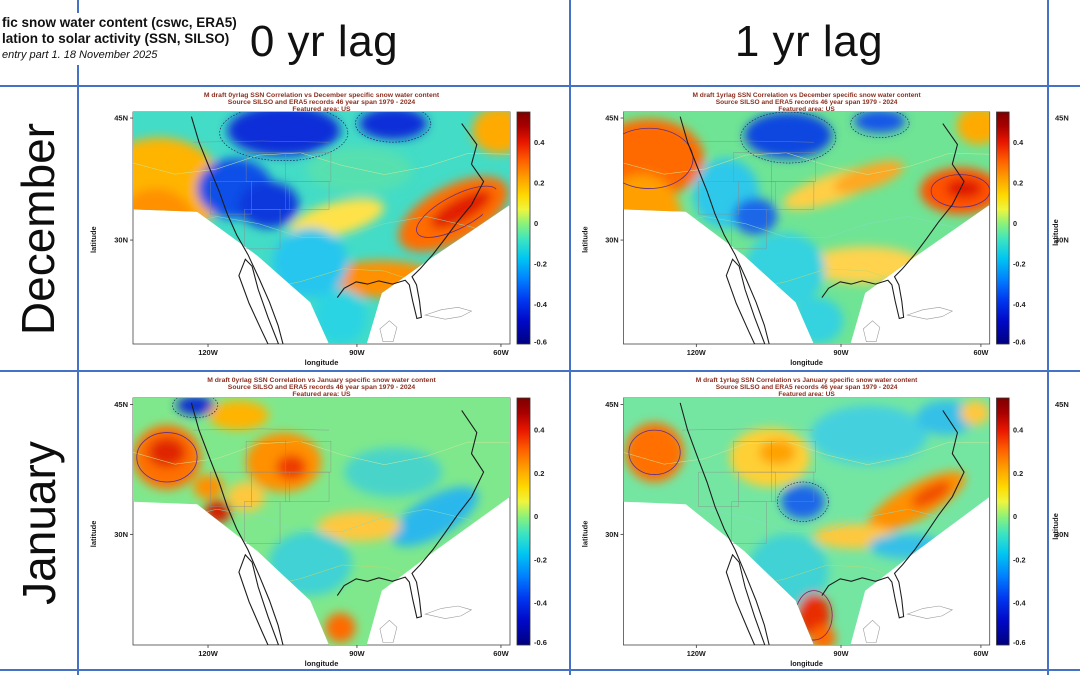 This screenshot has height=675, width=1080. What do you see at coordinates (809, 41) in the screenshot?
I see `column-header-1yr-lag: 1 yr lag` at bounding box center [809, 41].